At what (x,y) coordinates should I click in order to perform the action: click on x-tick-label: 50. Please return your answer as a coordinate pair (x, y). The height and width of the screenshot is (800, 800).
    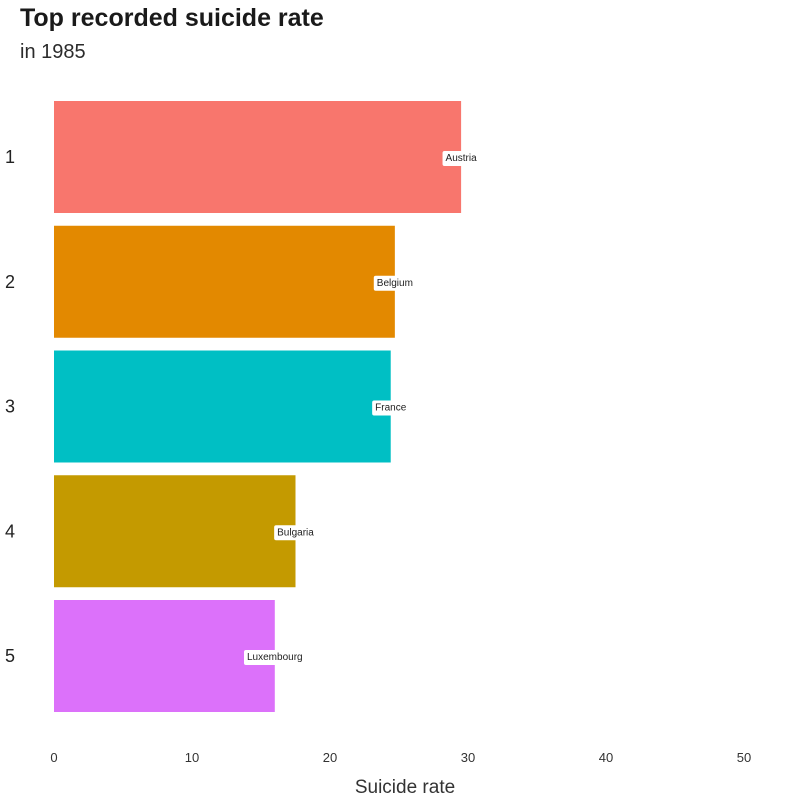
    Looking at the image, I should click on (744, 757).